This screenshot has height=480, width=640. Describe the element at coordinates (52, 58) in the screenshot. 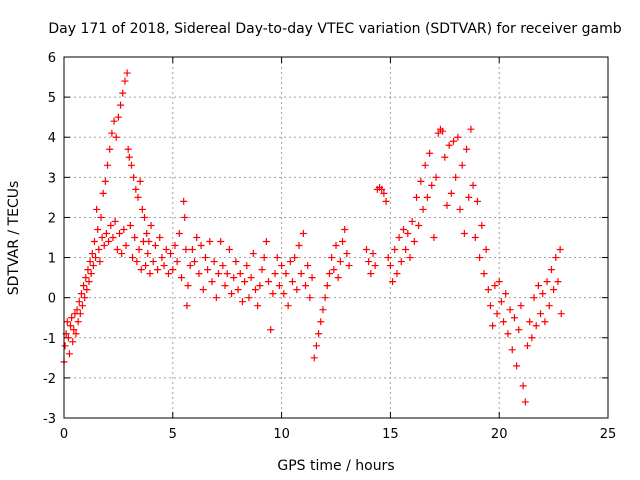

I see `y-tick-label-9: 6` at that location.